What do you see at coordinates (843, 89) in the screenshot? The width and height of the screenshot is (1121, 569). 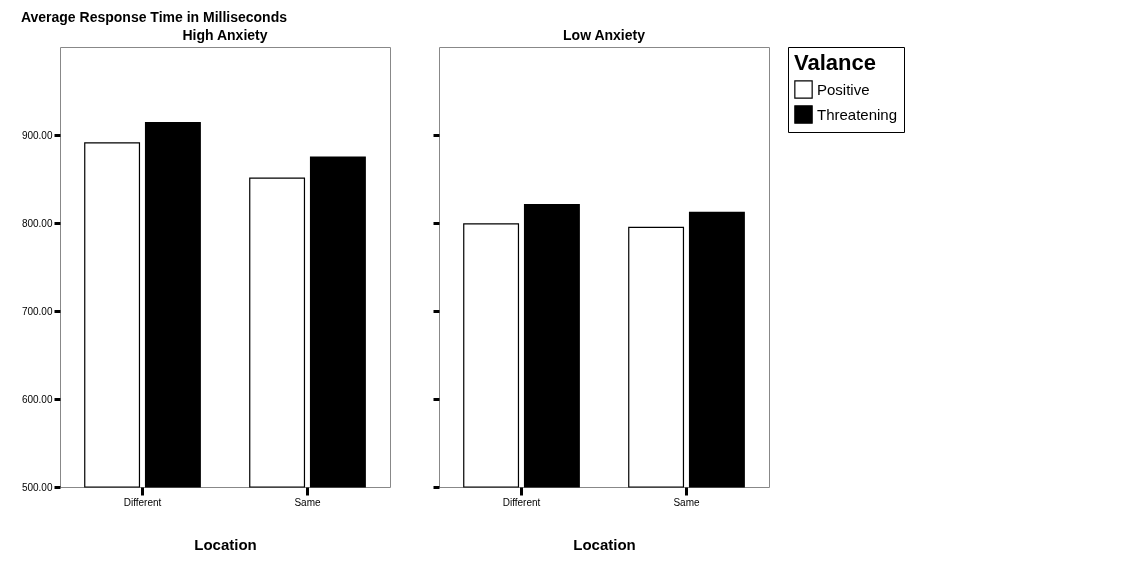 I see `legend-label: Positive` at bounding box center [843, 89].